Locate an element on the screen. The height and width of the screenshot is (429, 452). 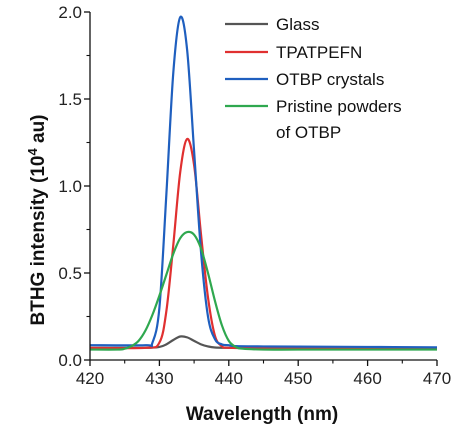
x-axis-title: Wavelength (nm) is located at coordinates (262, 414).